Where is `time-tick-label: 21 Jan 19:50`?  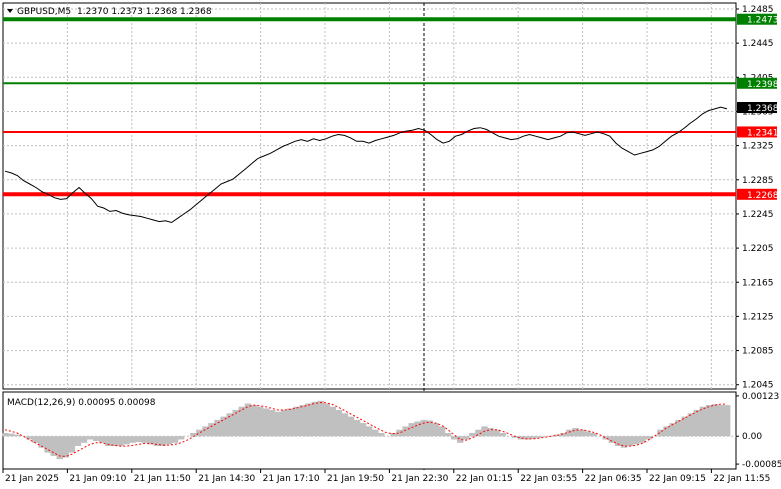
time-tick-label: 21 Jan 19:50 is located at coordinates (355, 479).